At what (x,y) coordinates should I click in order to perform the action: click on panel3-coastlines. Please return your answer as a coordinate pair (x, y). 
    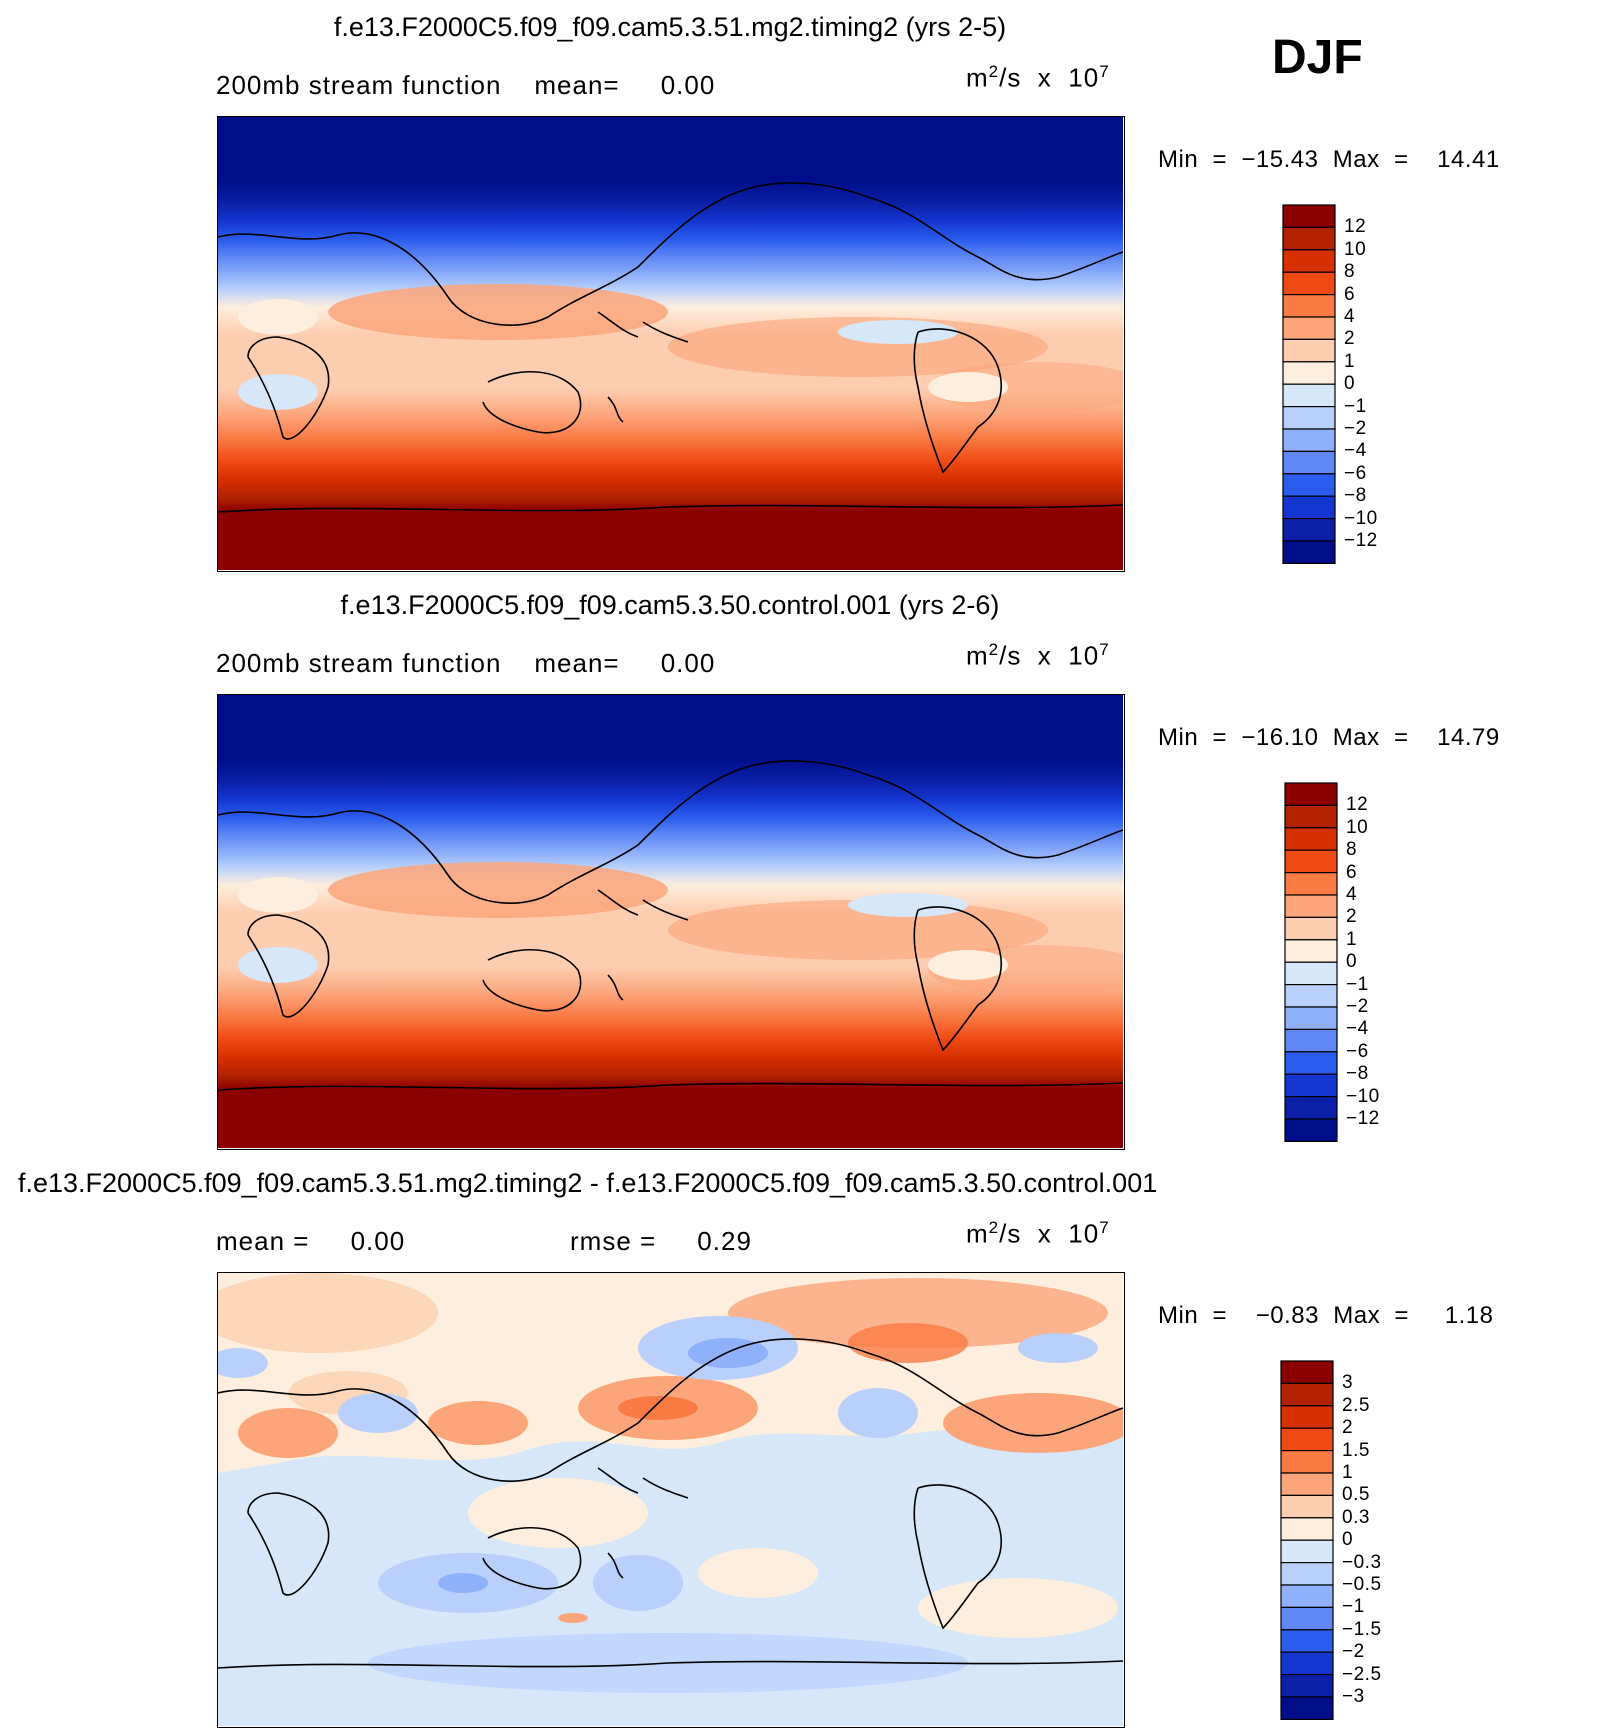
    Looking at the image, I should click on (670, 1503).